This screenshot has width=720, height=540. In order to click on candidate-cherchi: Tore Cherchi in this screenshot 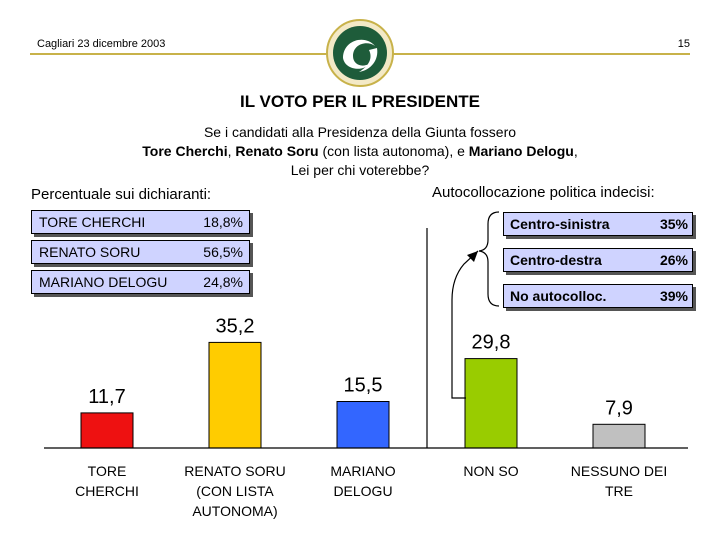, I will do `click(185, 151)`.